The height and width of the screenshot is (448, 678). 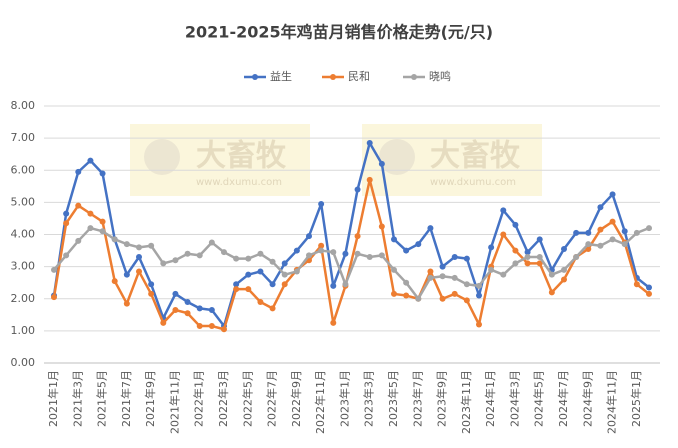 What do you see at coordinates (174, 402) in the screenshot?
I see `x-tick-label: 2021年11月` at bounding box center [174, 402].